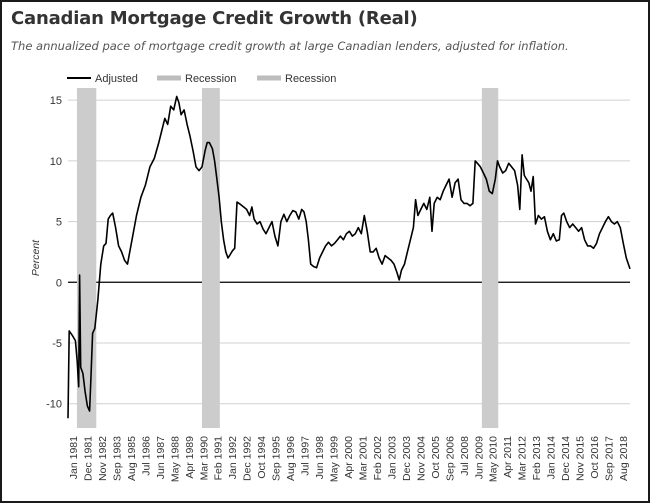 Image resolution: width=650 pixels, height=503 pixels. I want to click on y-axis-label: Percent, so click(36, 257).